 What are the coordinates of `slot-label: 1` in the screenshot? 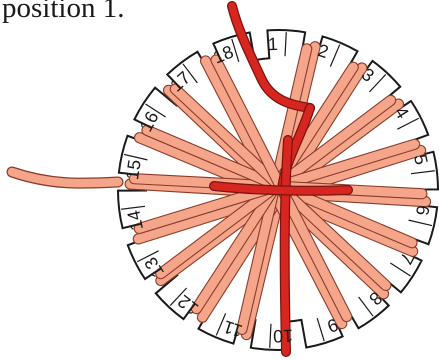 It's located at (273, 44).